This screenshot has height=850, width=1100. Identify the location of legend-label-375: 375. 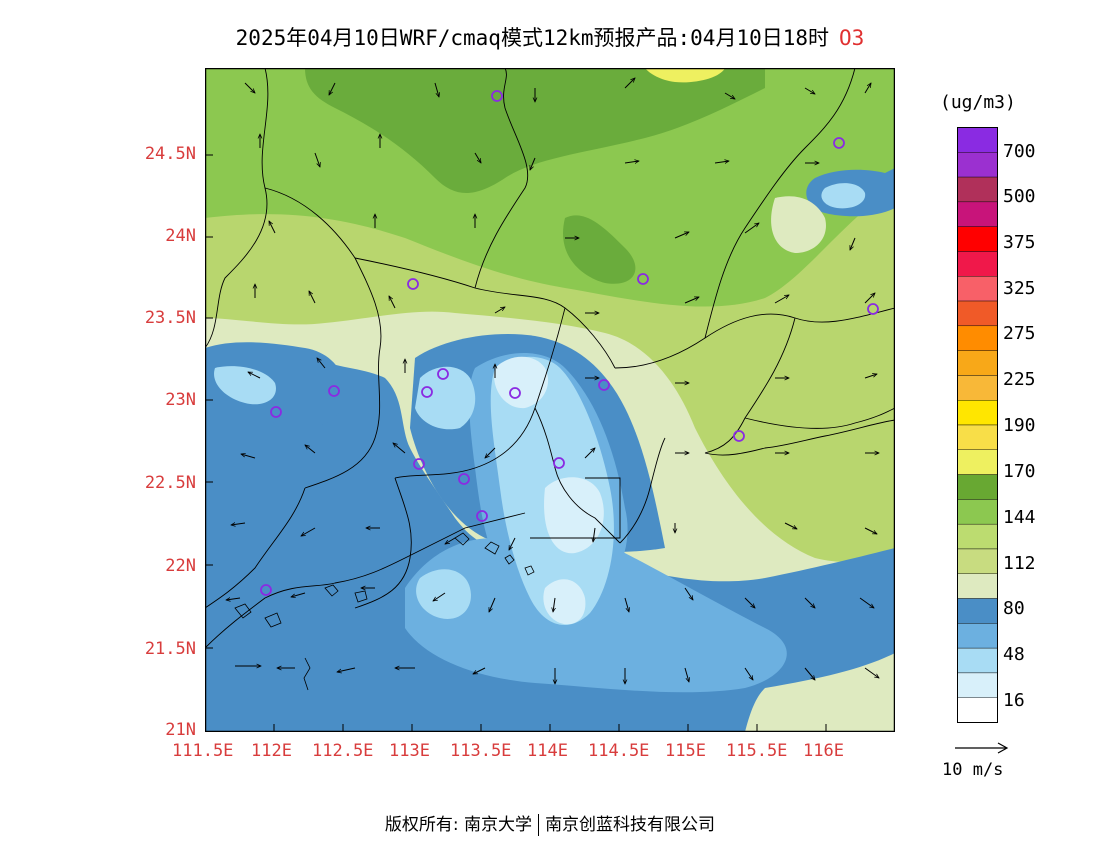
(1019, 242).